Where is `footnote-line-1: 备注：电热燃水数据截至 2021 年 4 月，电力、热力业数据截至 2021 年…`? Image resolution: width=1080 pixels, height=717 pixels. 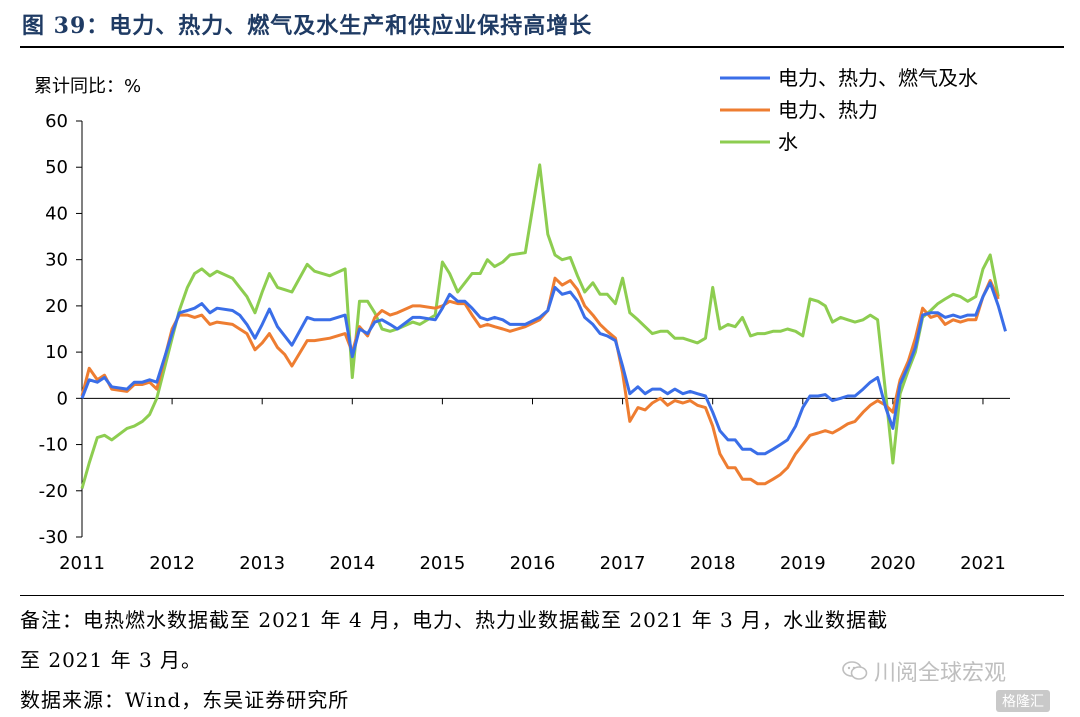 footnote-line-1: 备注：电热燃水数据截至 2021 年 4 月，电力、热力业数据截至 2021 年… is located at coordinates (454, 620).